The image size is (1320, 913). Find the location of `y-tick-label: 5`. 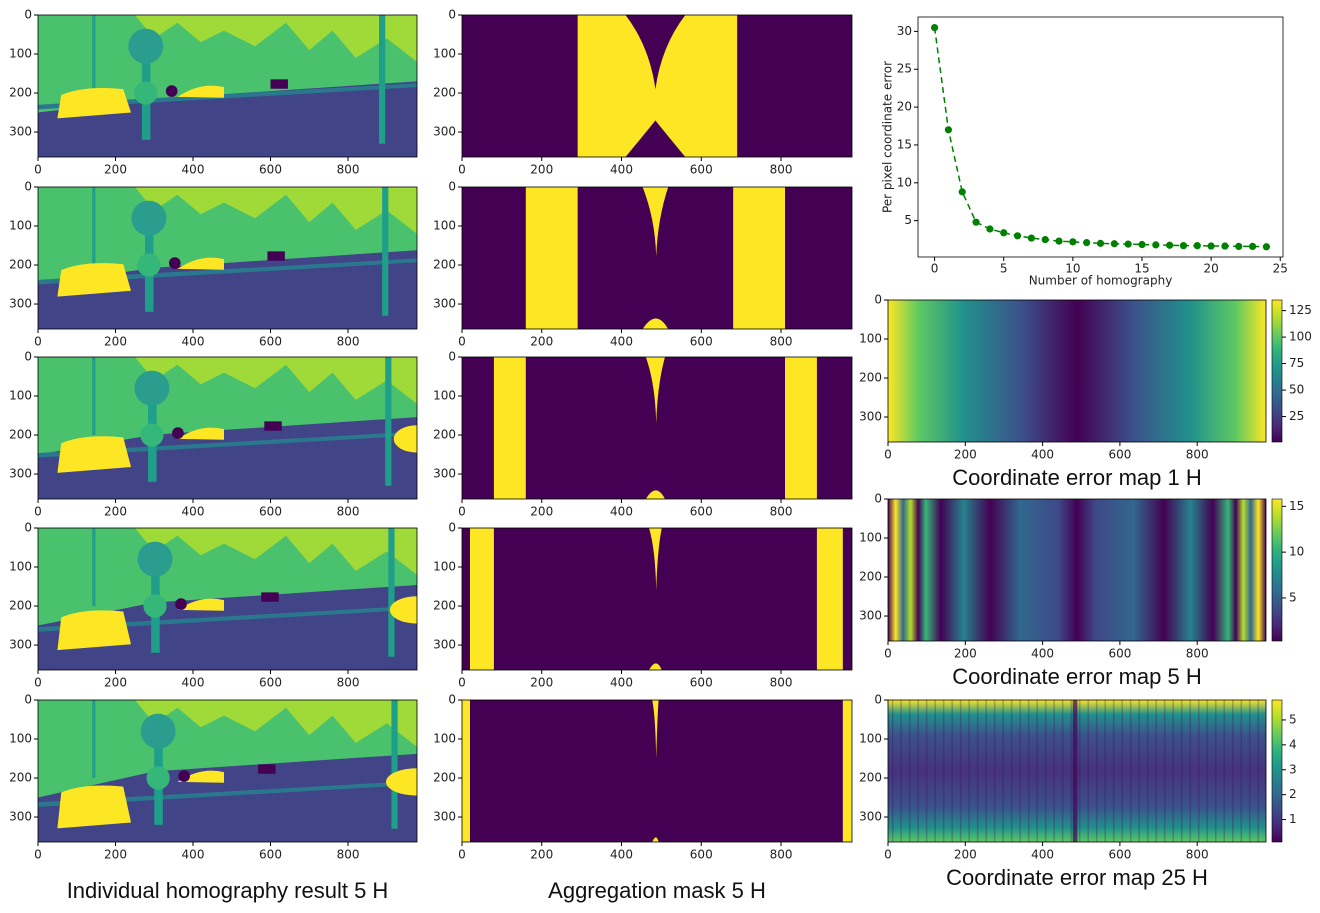

y-tick-label: 5 is located at coordinates (908, 220).